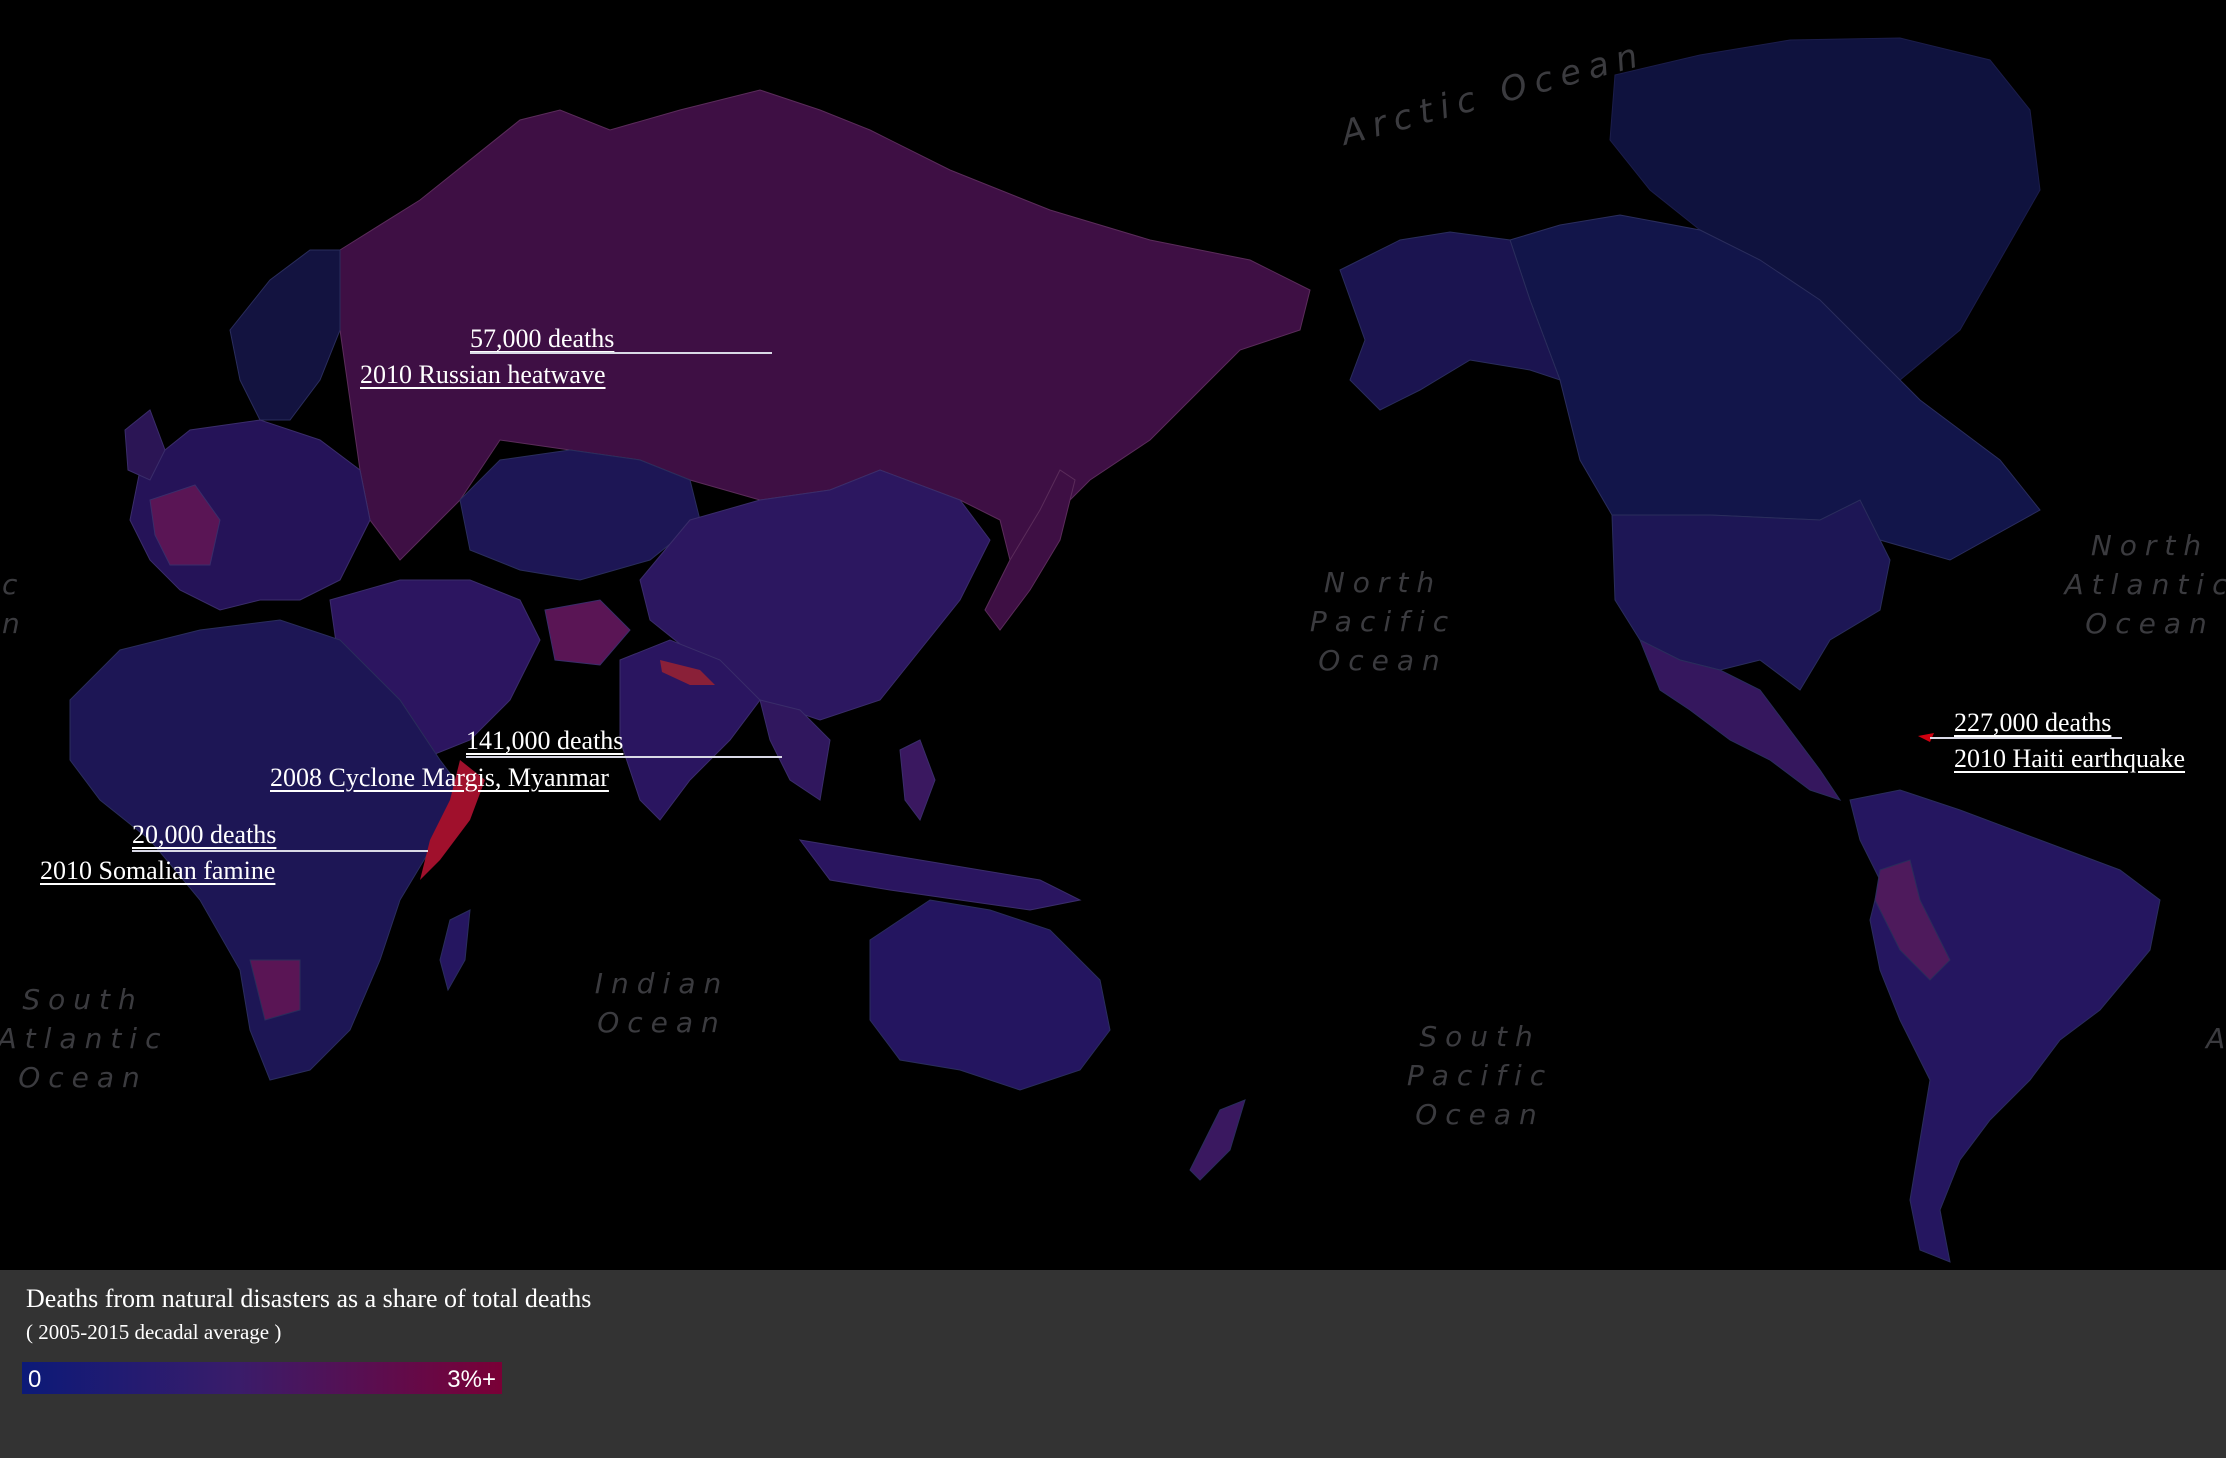 The height and width of the screenshot is (1458, 2226). I want to click on ocean-label-north-pacific-2: Pacific, so click(1383, 621).